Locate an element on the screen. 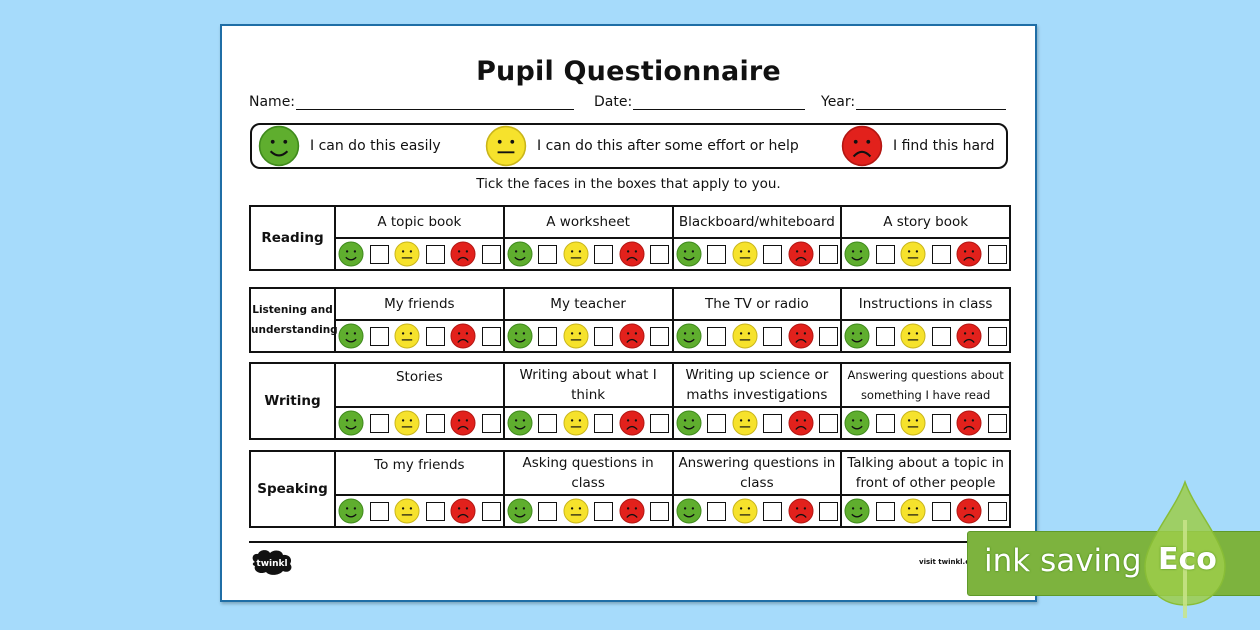 The height and width of the screenshot is (630, 1260). key-item-easy: I can do this easily is located at coordinates (349, 146).